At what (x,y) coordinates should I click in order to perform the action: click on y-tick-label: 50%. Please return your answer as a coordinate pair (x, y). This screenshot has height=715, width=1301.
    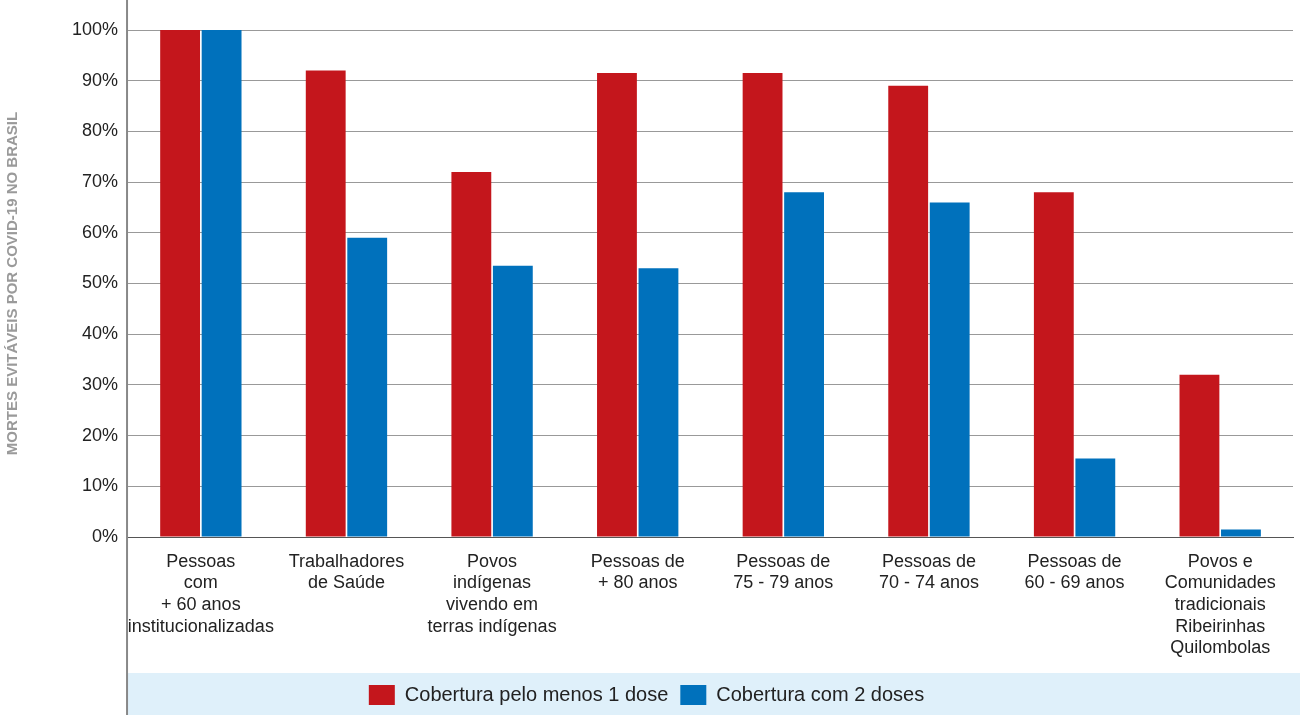
    Looking at the image, I should click on (100, 282).